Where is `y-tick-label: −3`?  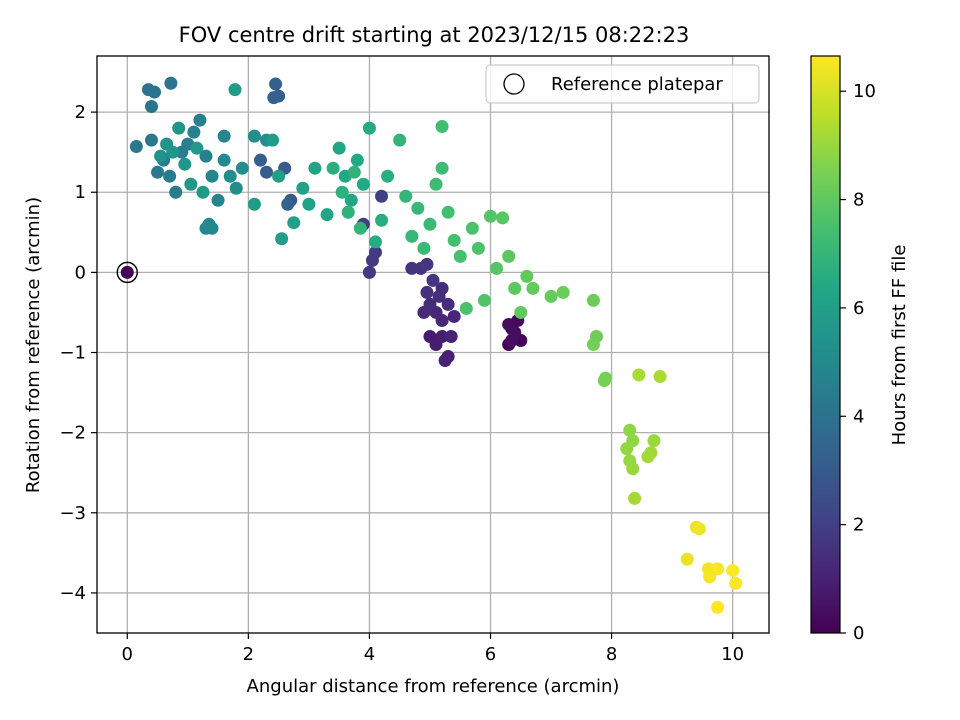 y-tick-label: −3 is located at coordinates (72, 513).